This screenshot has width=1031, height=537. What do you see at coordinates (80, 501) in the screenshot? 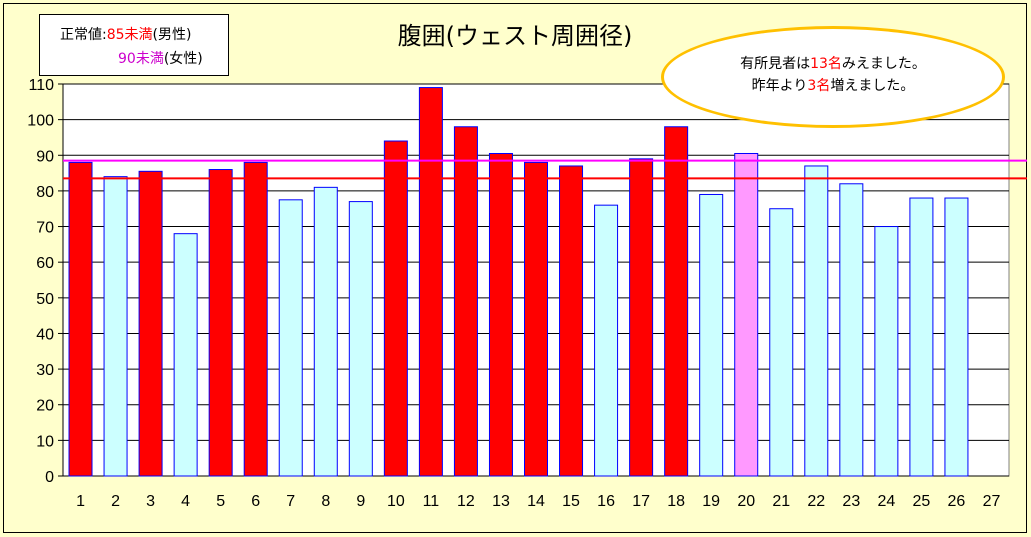
I see `x-tick-label: 1` at bounding box center [80, 501].